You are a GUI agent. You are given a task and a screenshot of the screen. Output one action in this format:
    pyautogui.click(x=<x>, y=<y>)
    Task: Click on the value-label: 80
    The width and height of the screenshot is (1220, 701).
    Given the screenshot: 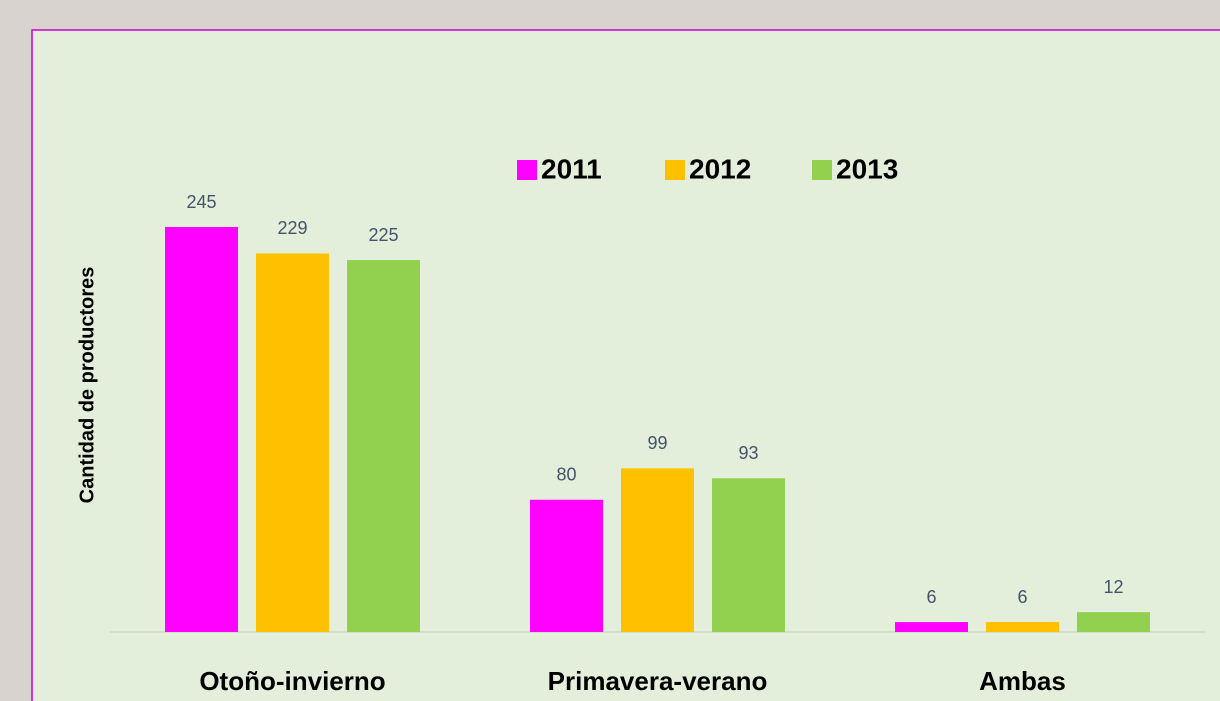 What is the action you would take?
    pyautogui.click(x=566, y=475)
    